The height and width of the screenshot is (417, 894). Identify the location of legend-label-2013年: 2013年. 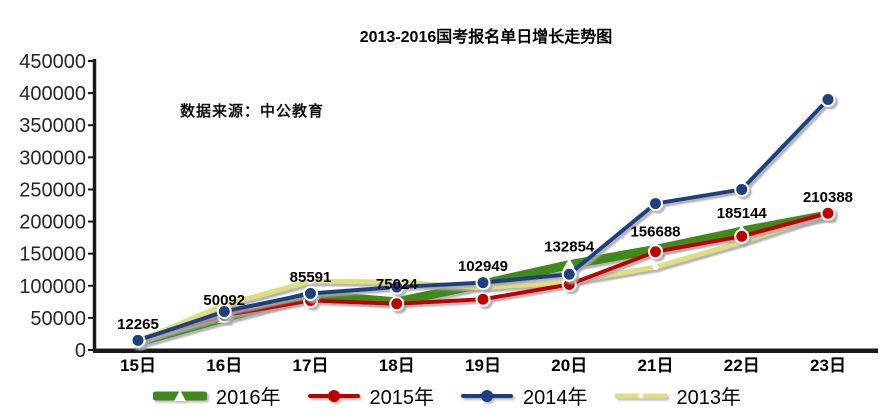
(709, 398).